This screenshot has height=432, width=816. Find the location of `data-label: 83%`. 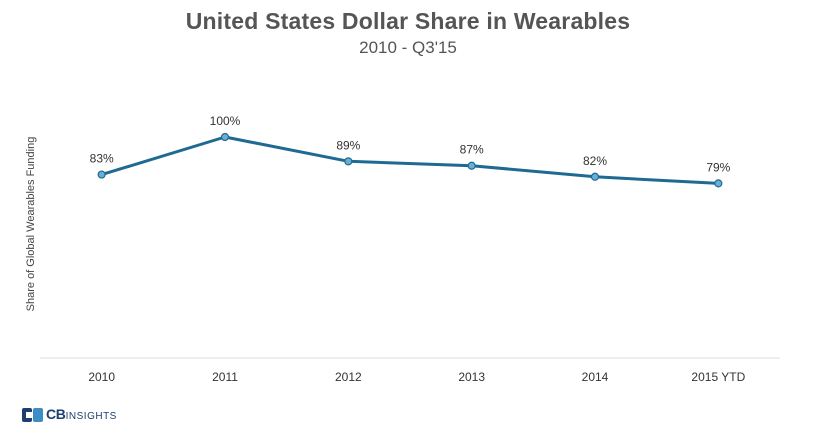

data-label: 83% is located at coordinates (102, 159).